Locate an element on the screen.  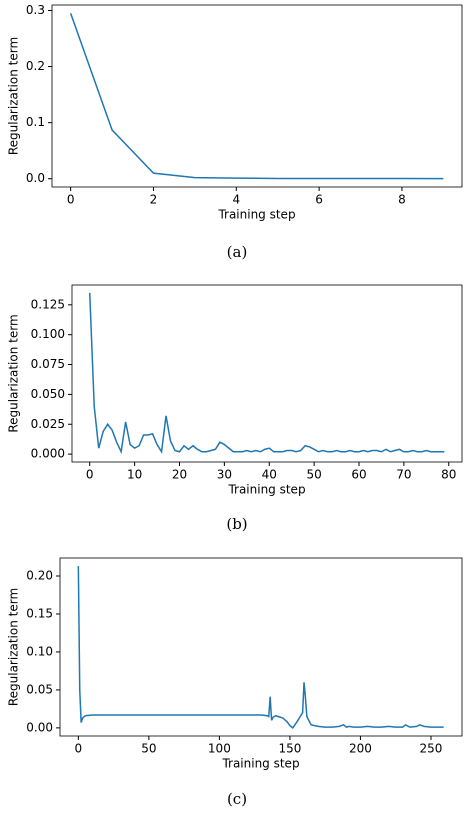
y-tick-label: 0.3 is located at coordinates (35, 10).